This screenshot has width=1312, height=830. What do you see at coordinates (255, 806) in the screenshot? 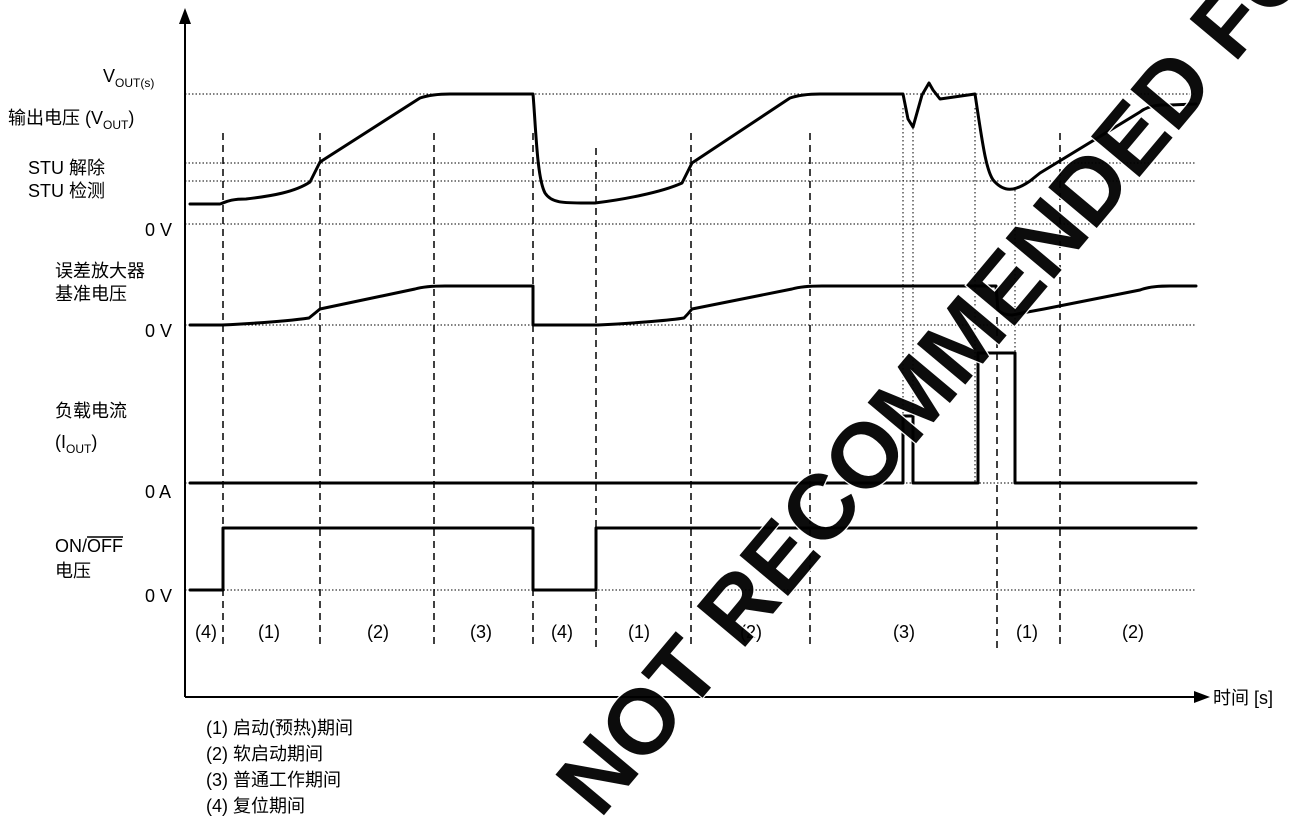
I see `legend-item: (4) 复位期间` at bounding box center [255, 806].